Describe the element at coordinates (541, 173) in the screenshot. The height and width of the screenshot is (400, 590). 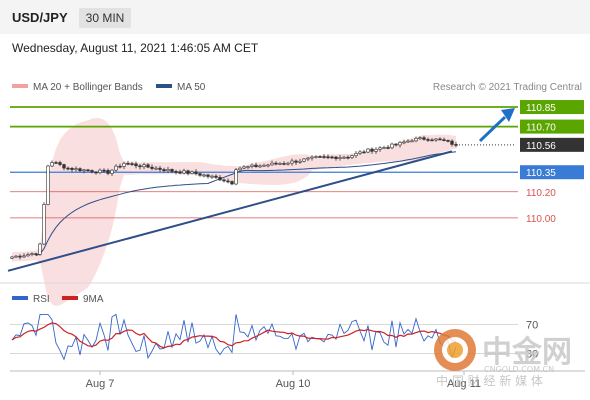
I see `pivot-label-3: 110.35` at that location.